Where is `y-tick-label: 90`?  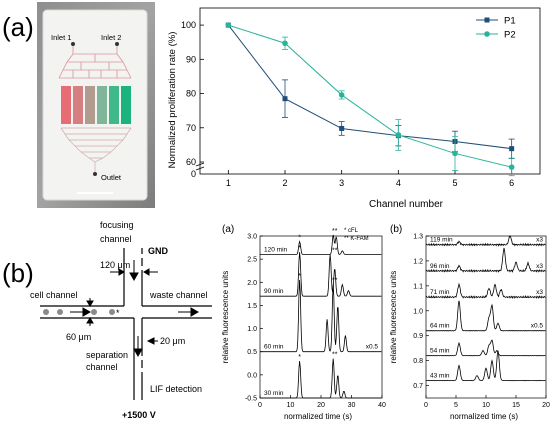 y-tick-label: 90 is located at coordinates (191, 59).